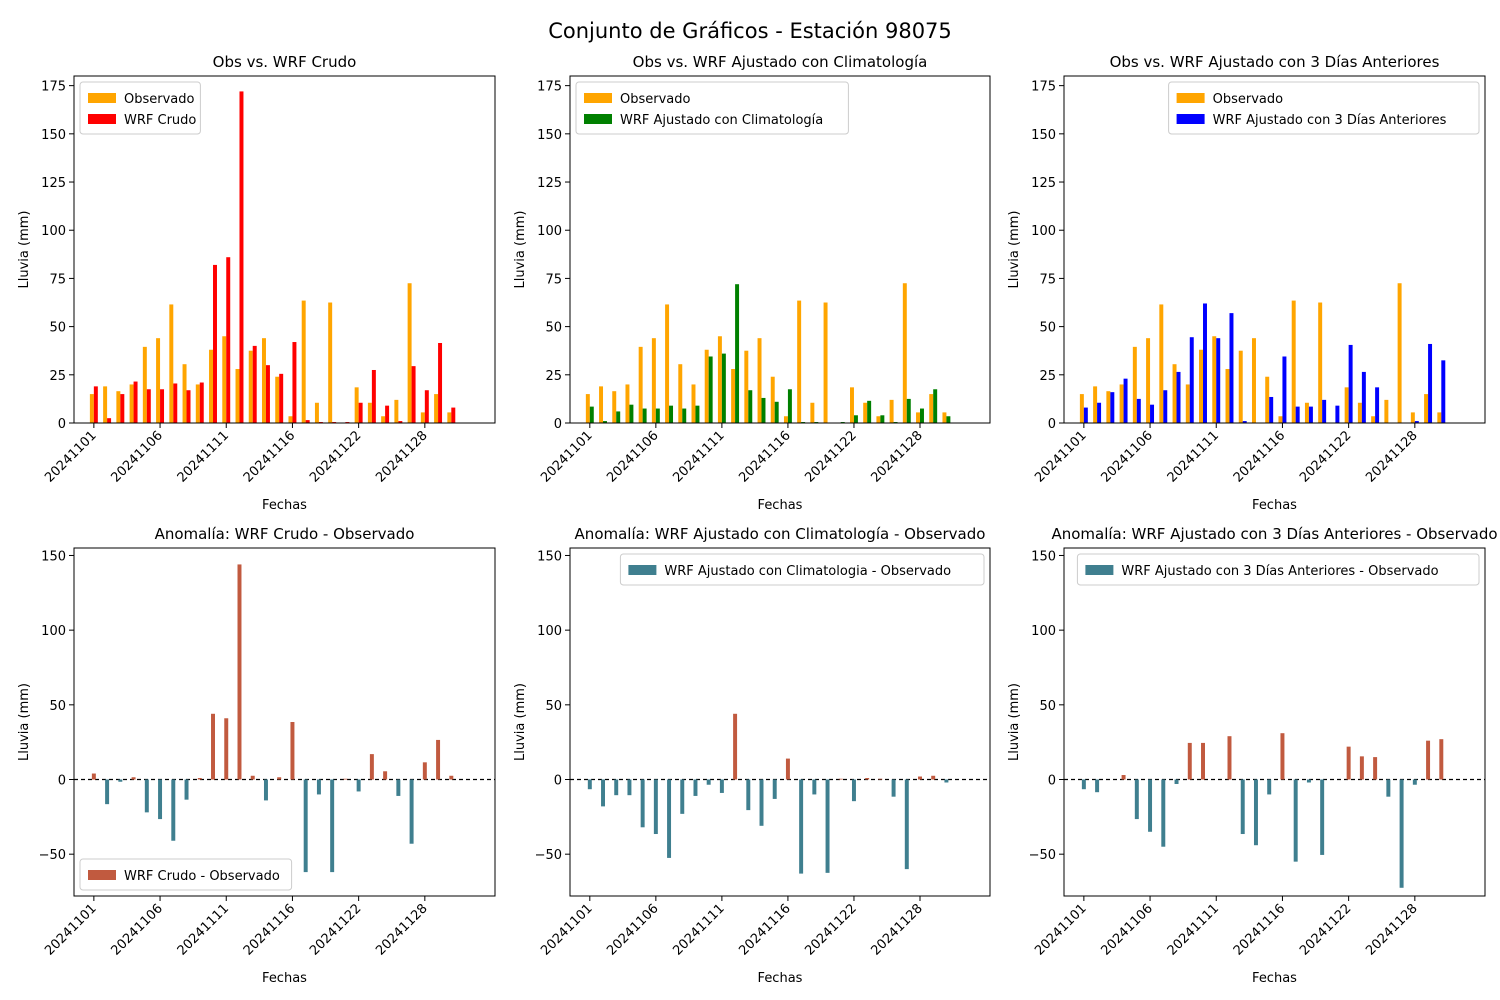 The image size is (1500, 1000). I want to click on figure-title: Conjunto de Gráficos - Estación 98075, so click(750, 31).